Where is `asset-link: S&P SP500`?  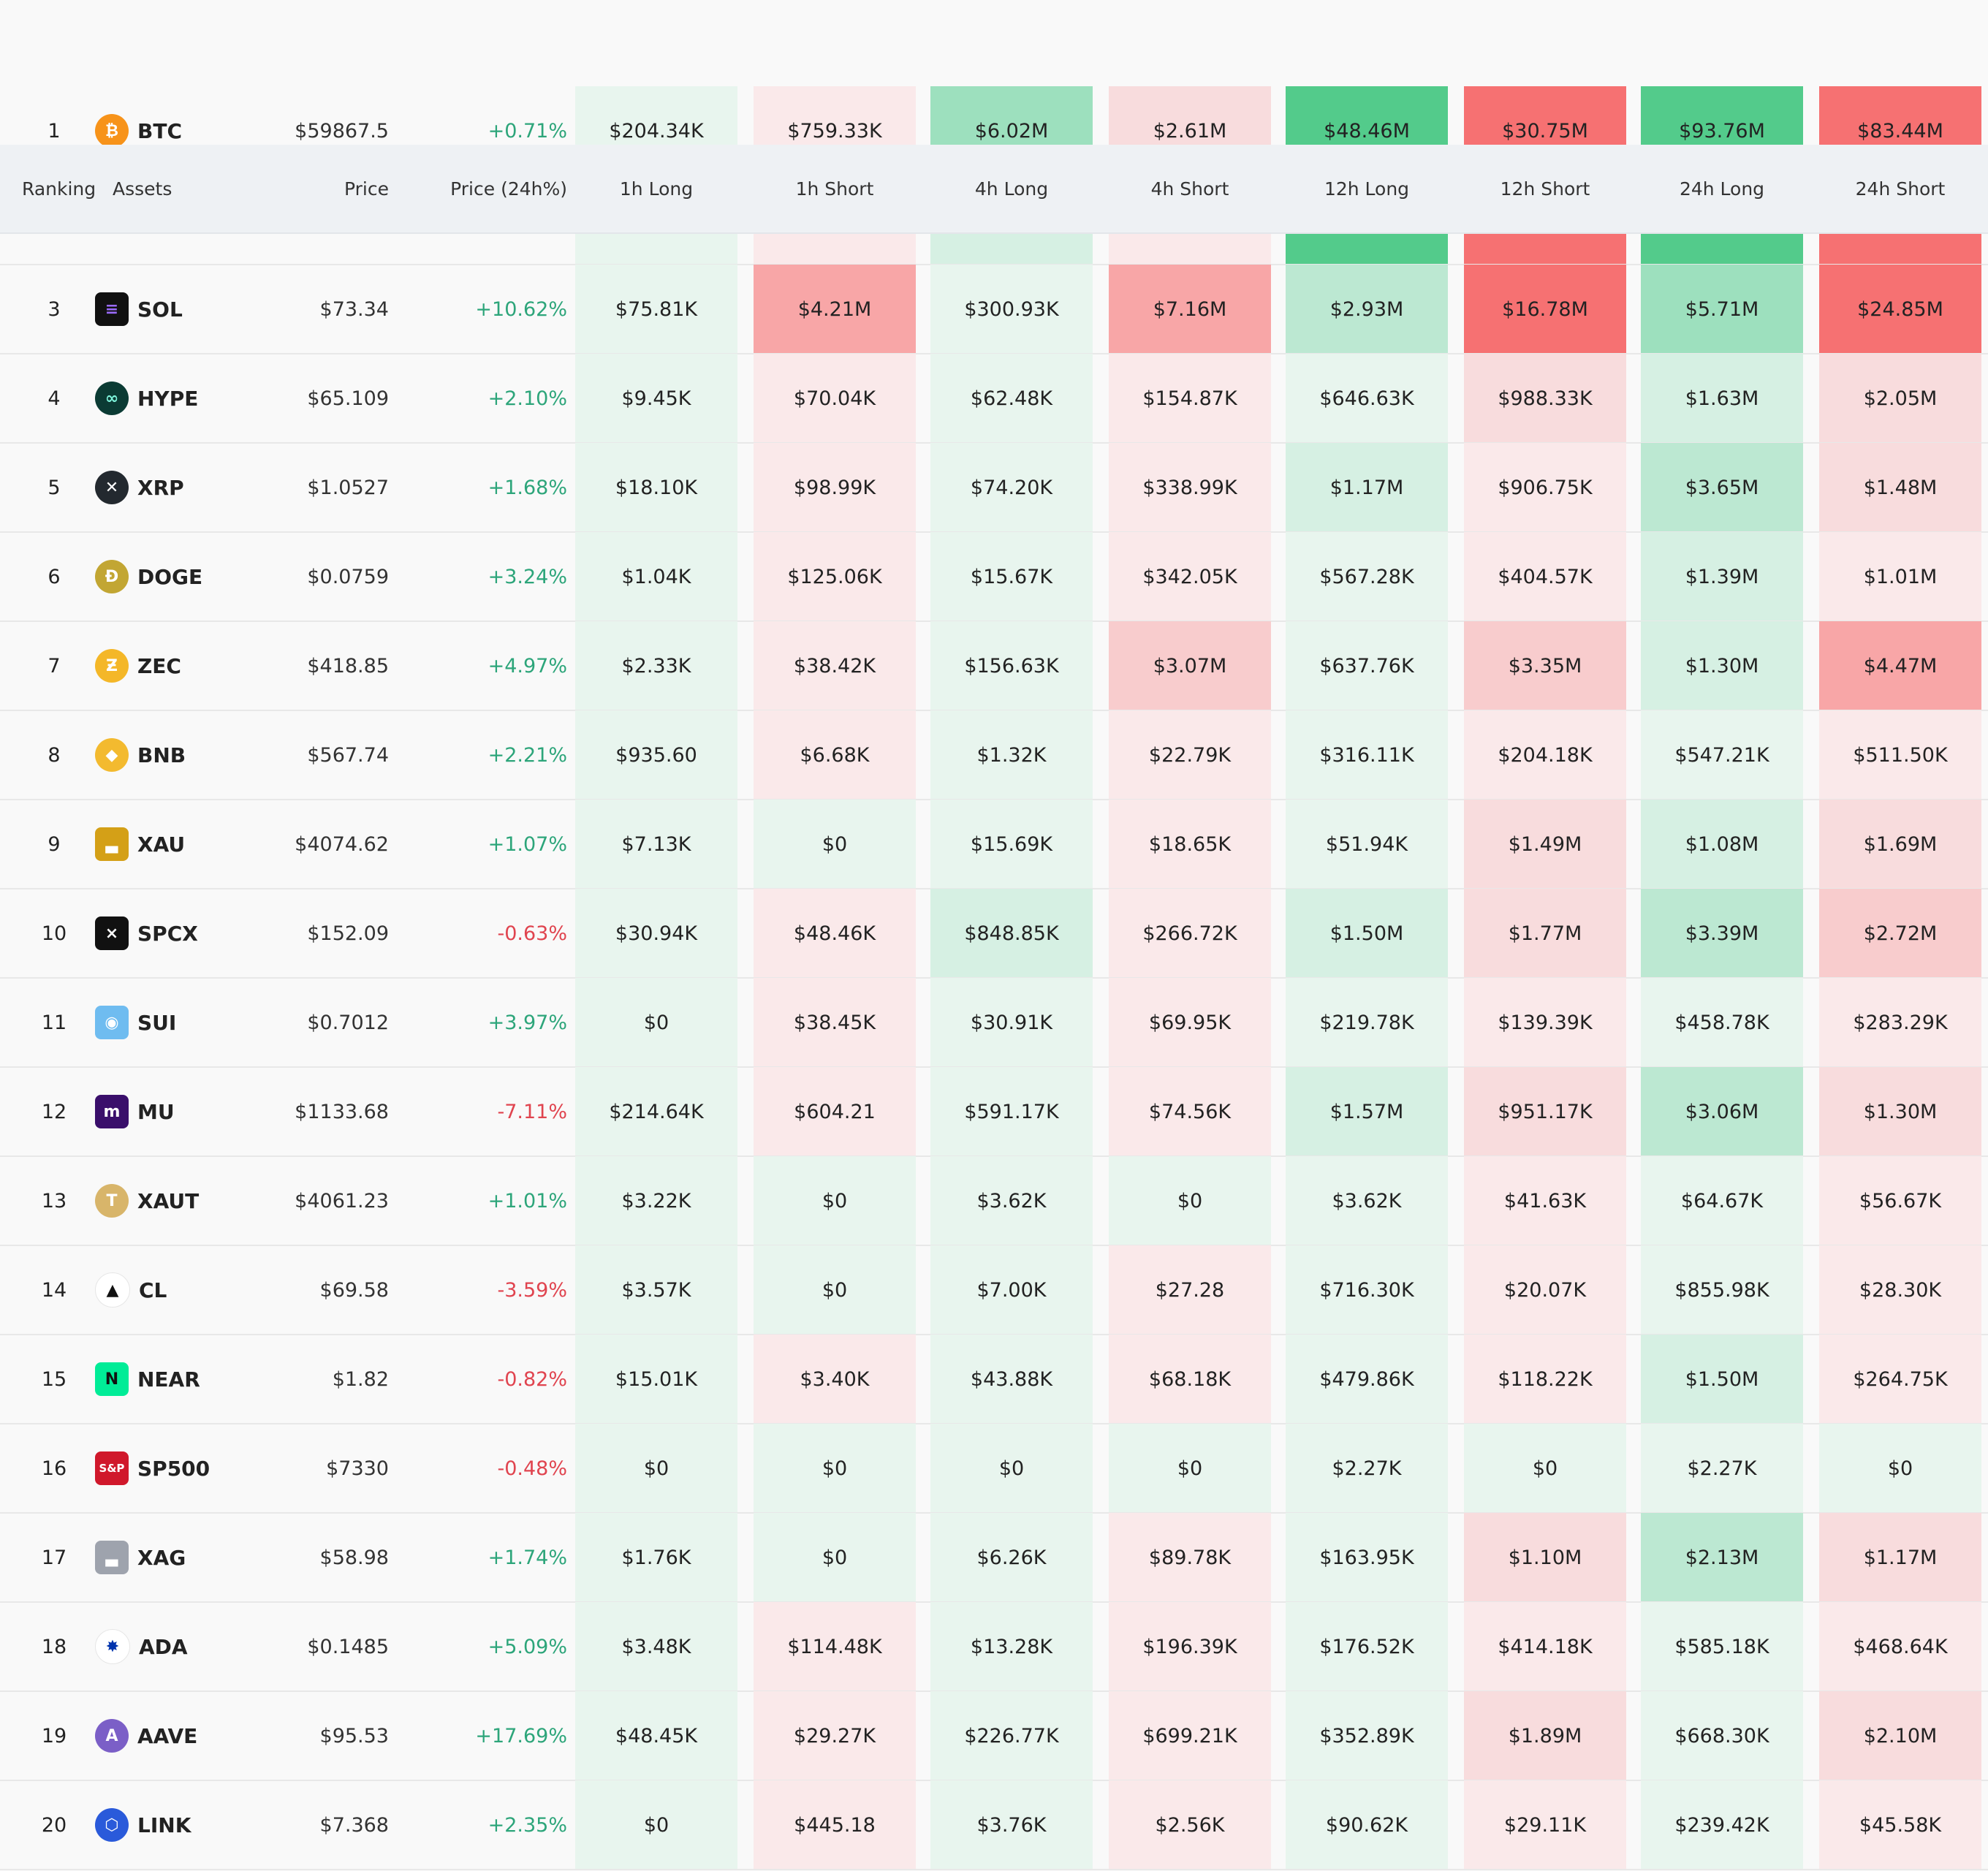
asset-link: S&P SP500 is located at coordinates (152, 1469).